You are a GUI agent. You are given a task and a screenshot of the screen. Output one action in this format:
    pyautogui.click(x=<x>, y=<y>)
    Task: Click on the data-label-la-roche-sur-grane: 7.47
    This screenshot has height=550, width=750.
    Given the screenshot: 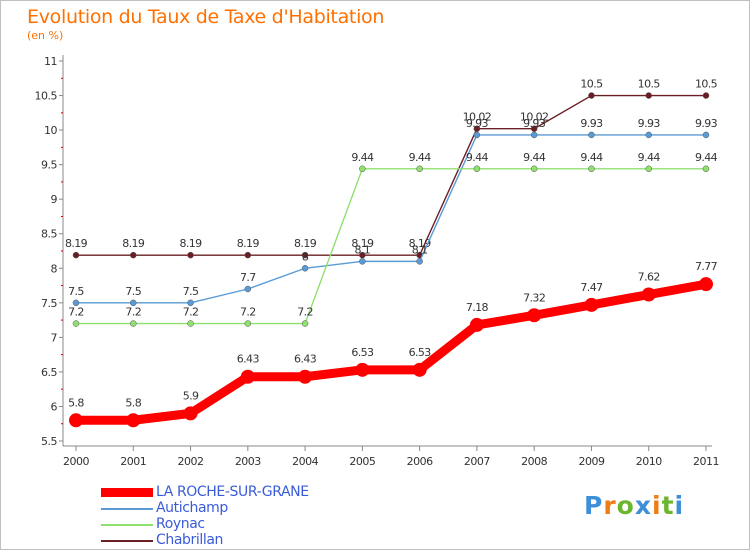 What is the action you would take?
    pyautogui.click(x=591, y=287)
    